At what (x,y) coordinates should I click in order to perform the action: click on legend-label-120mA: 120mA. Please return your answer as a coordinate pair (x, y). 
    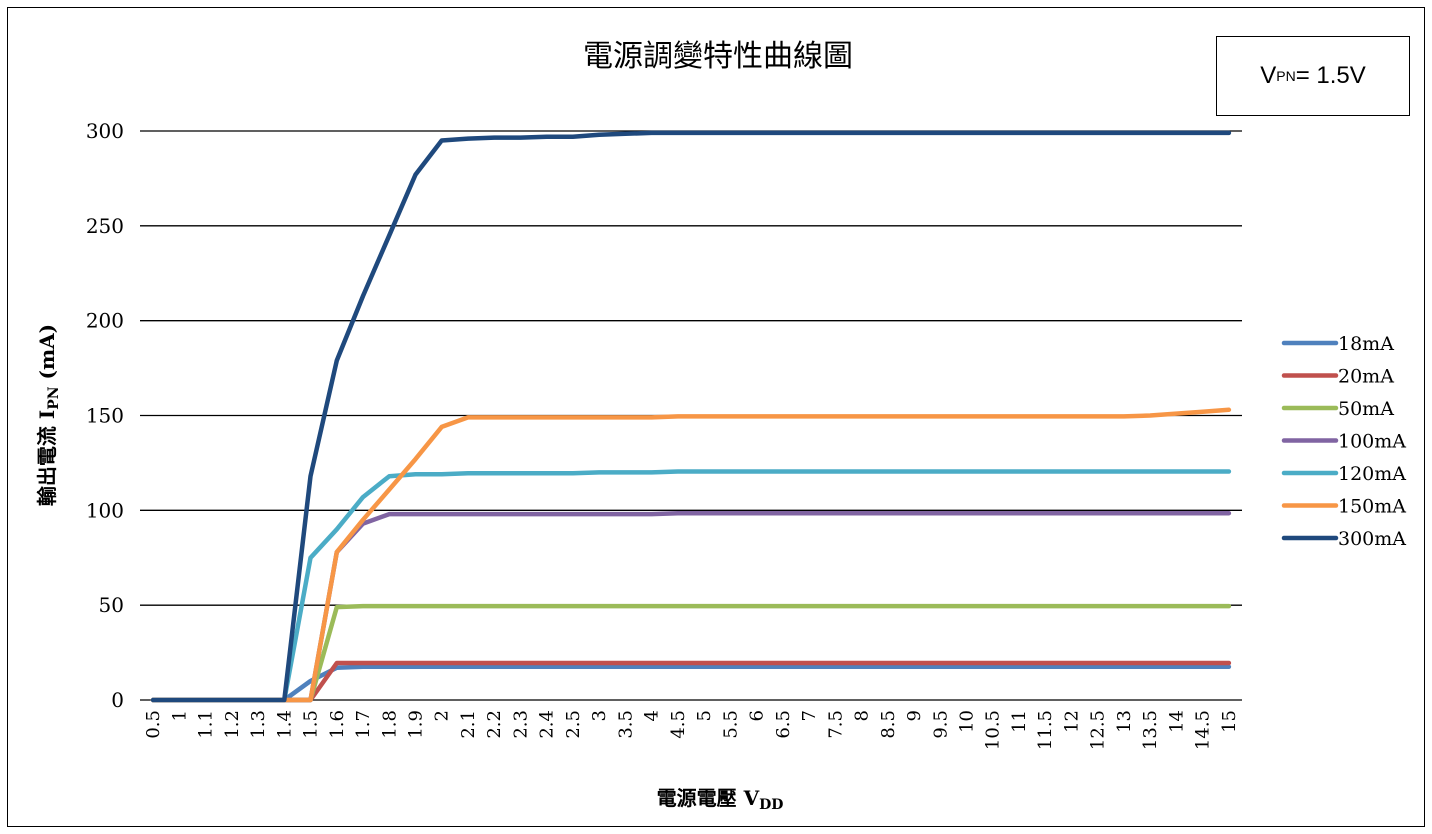
    Looking at the image, I should click on (1372, 474).